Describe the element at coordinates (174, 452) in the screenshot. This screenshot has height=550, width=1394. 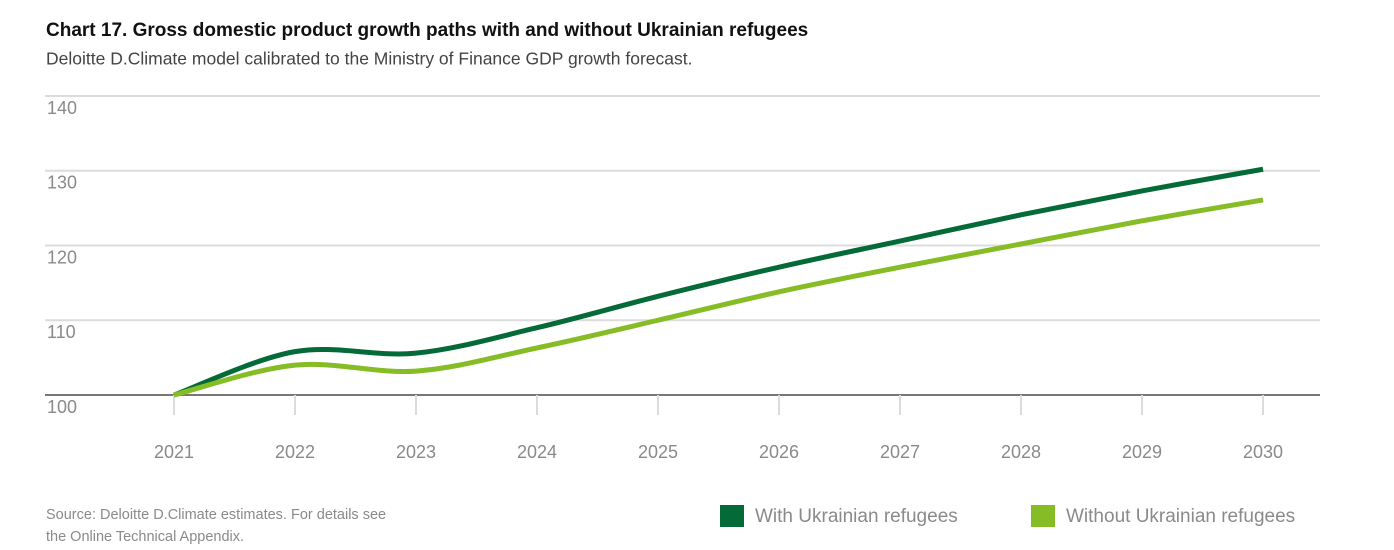
I see `x-tick-label: 2021` at that location.